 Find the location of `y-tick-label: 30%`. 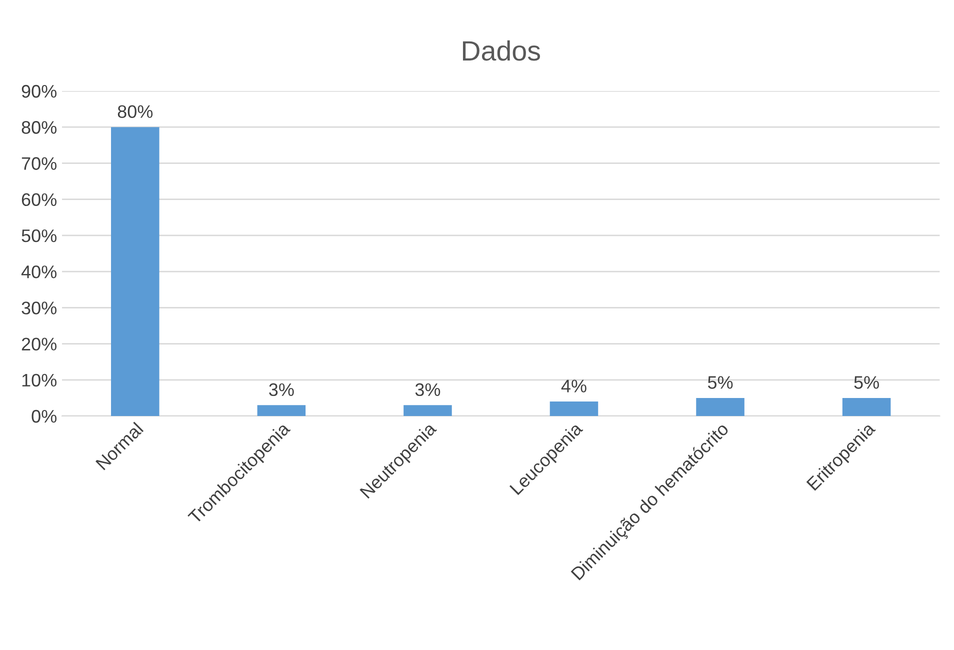

y-tick-label: 30% is located at coordinates (39, 308).